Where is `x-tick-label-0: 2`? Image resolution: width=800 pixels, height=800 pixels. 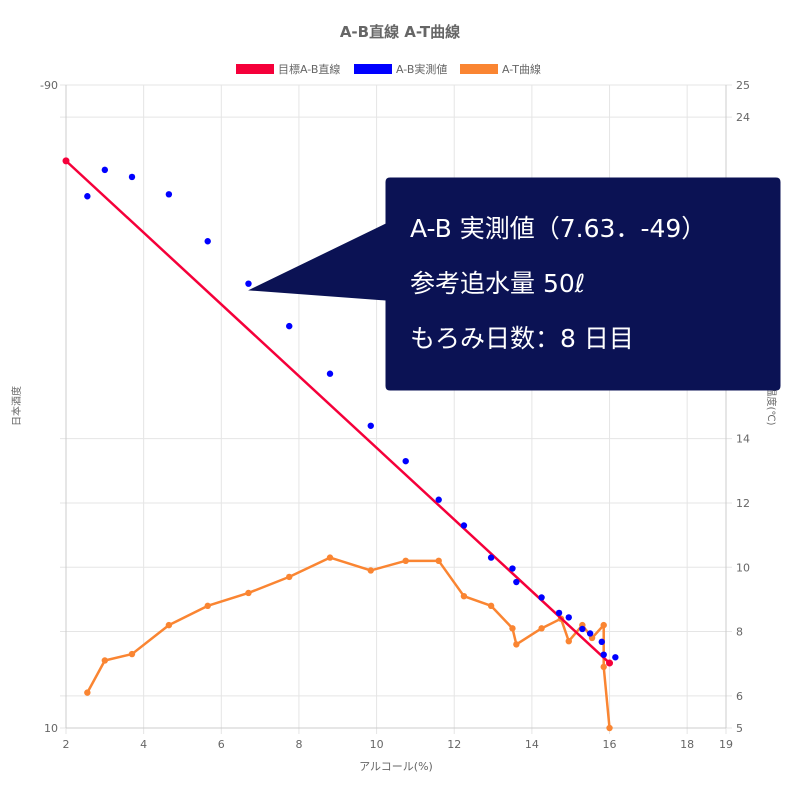
x-tick-label-0: 2 is located at coordinates (66, 744).